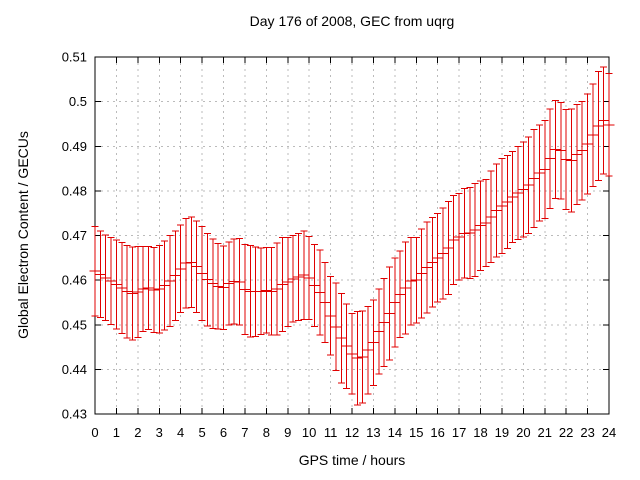  I want to click on svg-text: 0.49, so click(74, 146).